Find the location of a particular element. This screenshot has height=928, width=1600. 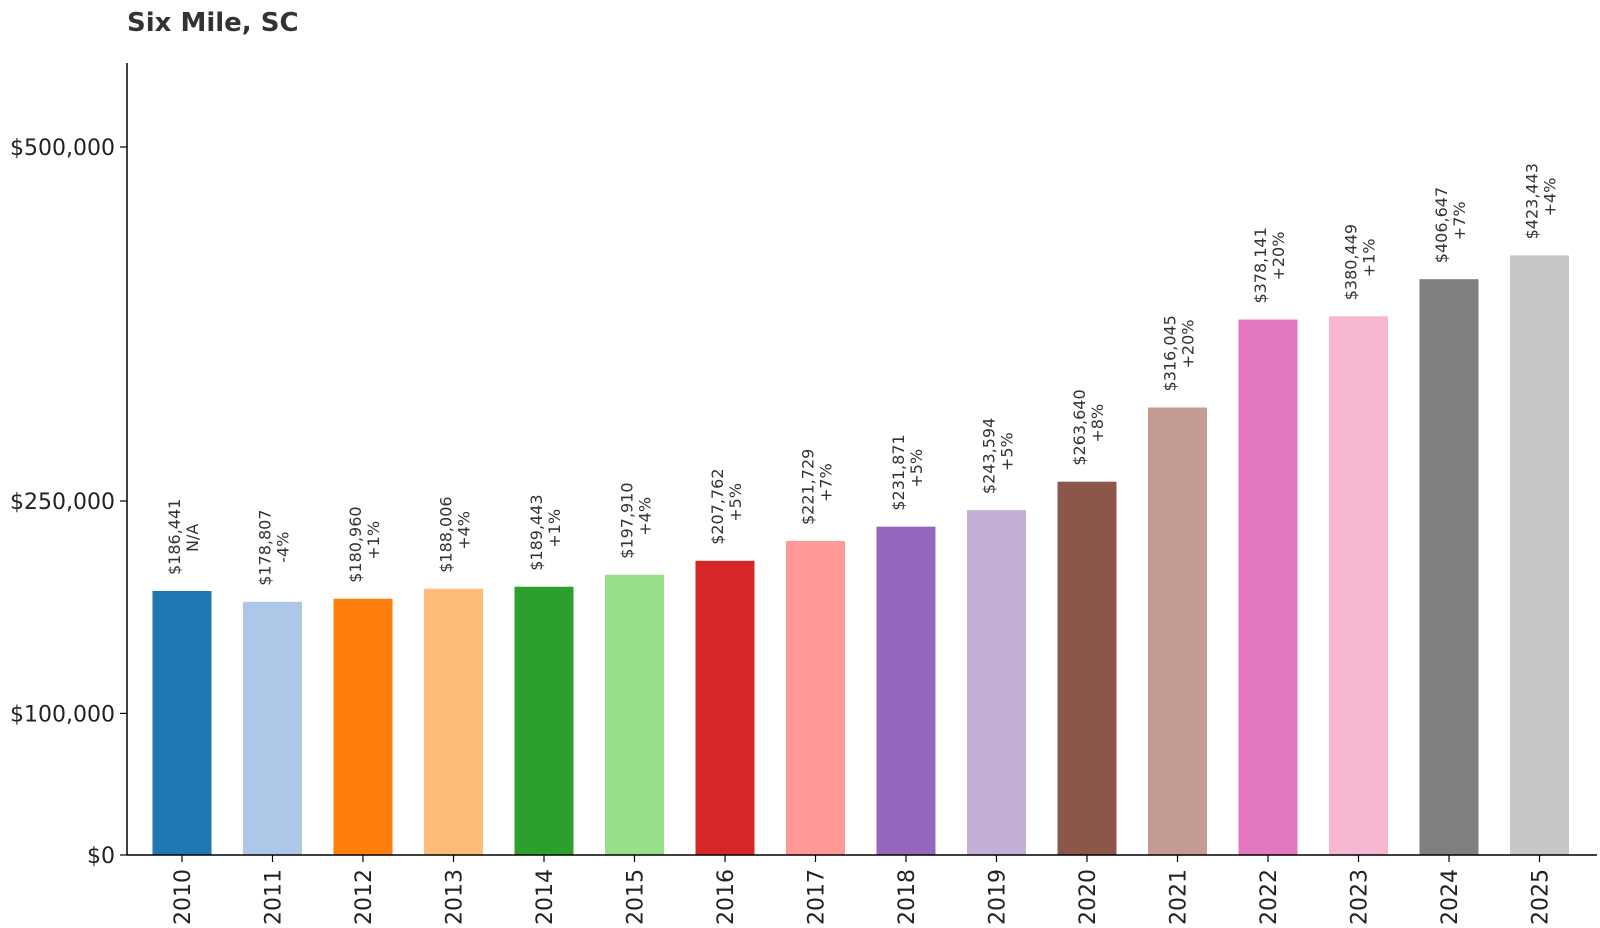

x-tick-label: 2013 is located at coordinates (455, 897).